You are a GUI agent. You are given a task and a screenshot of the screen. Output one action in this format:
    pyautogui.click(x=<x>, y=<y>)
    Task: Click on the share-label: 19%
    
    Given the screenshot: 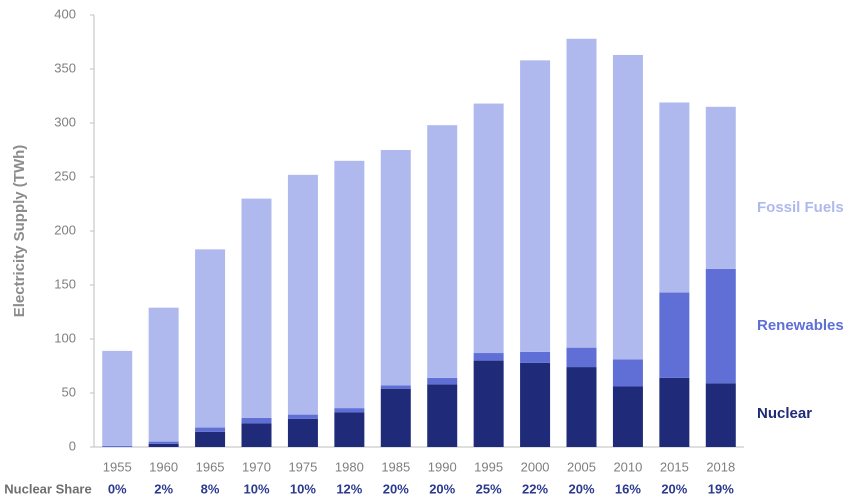 What is the action you would take?
    pyautogui.click(x=721, y=488)
    